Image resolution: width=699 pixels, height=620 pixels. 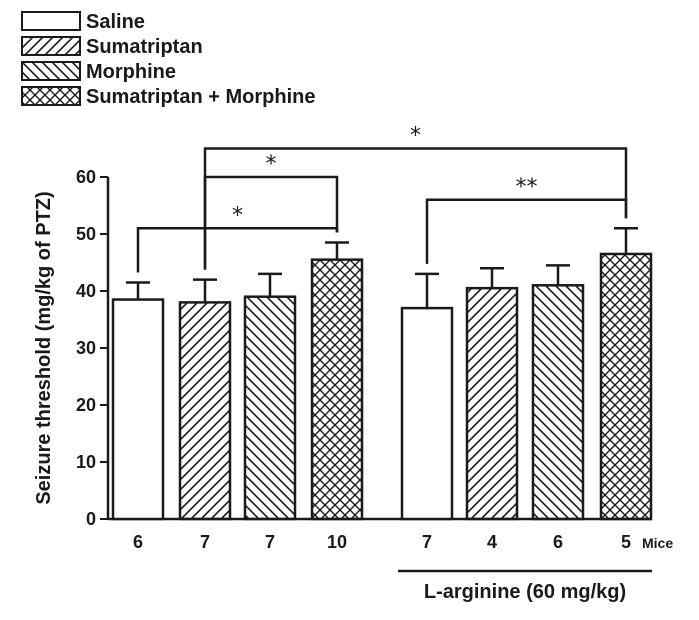 What do you see at coordinates (138, 542) in the screenshot?
I see `n-label-1: 6` at bounding box center [138, 542].